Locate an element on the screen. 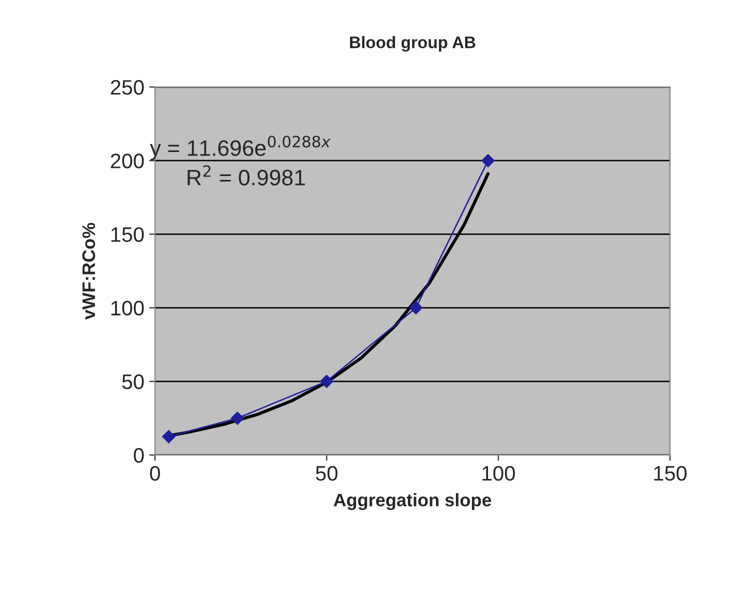  x-tick-label: 0 is located at coordinates (155, 473).